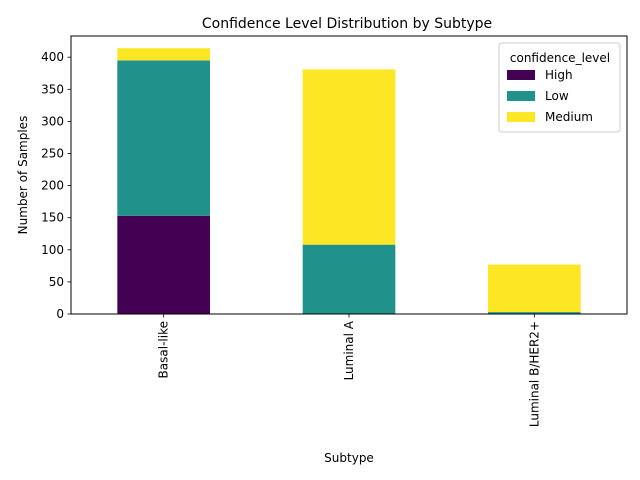 The width and height of the screenshot is (640, 480). What do you see at coordinates (347, 24) in the screenshot?
I see `chart-title: Confidence Level Distribution by Subtype` at bounding box center [347, 24].